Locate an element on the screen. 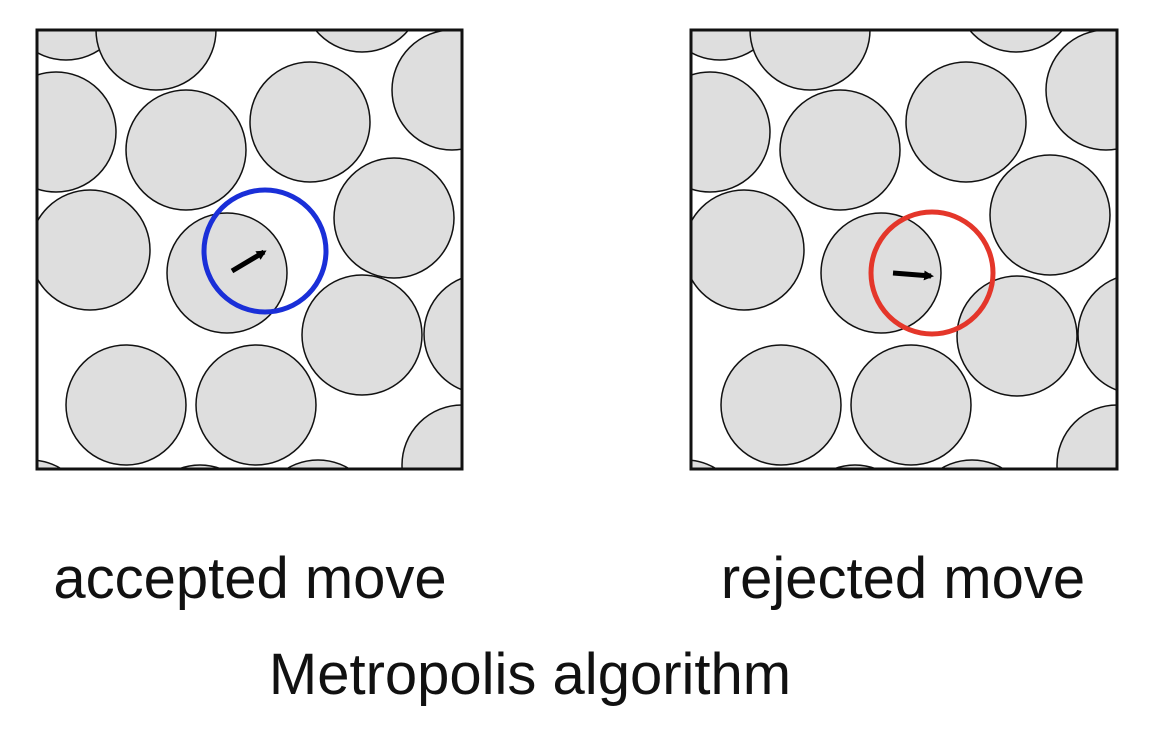 The image size is (1156, 736). trial-position-circle-rejected is located at coordinates (932, 273).